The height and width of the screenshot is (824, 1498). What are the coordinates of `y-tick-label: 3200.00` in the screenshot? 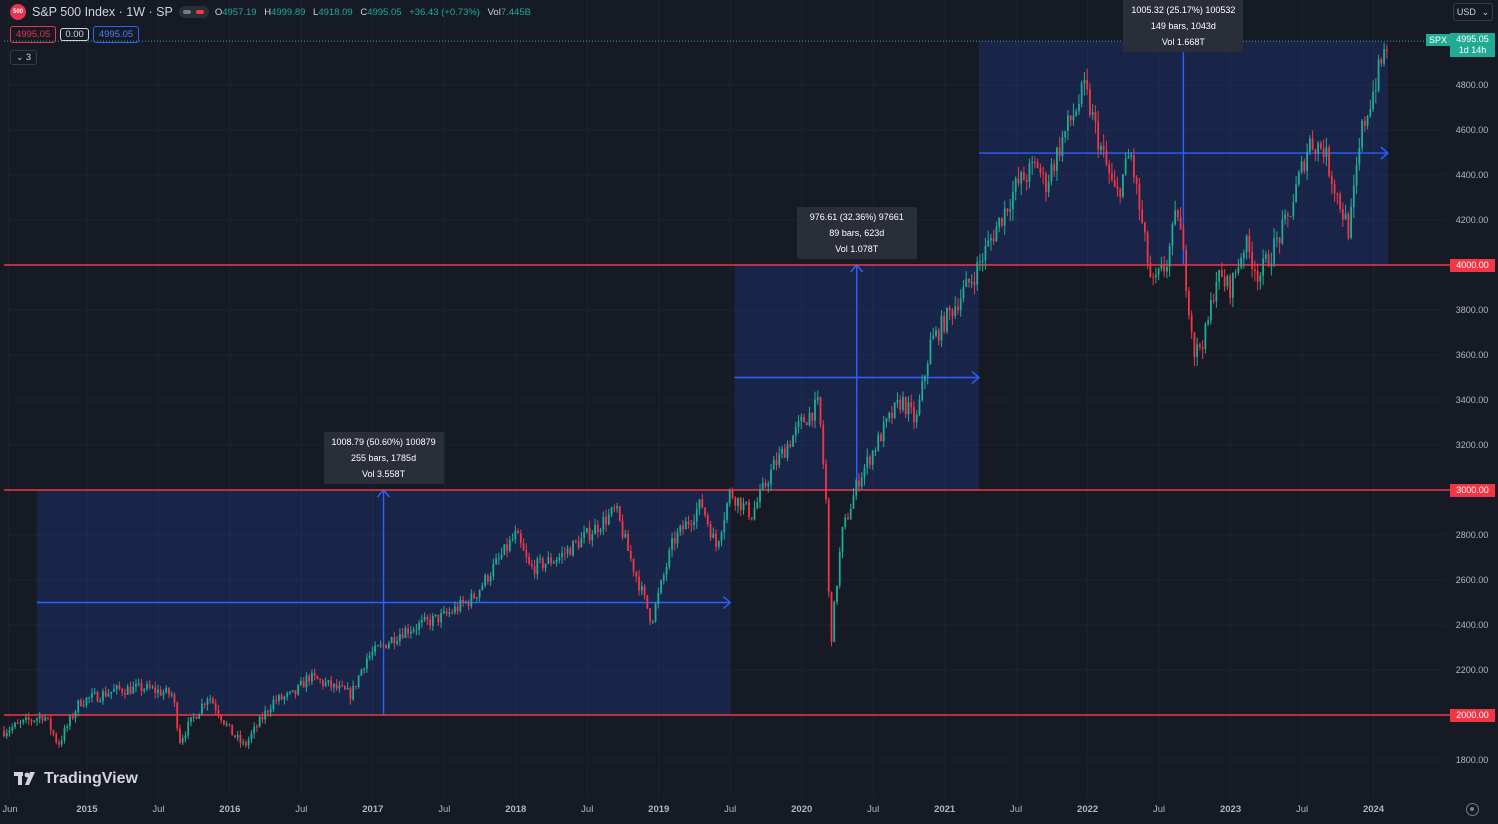 It's located at (1472, 445).